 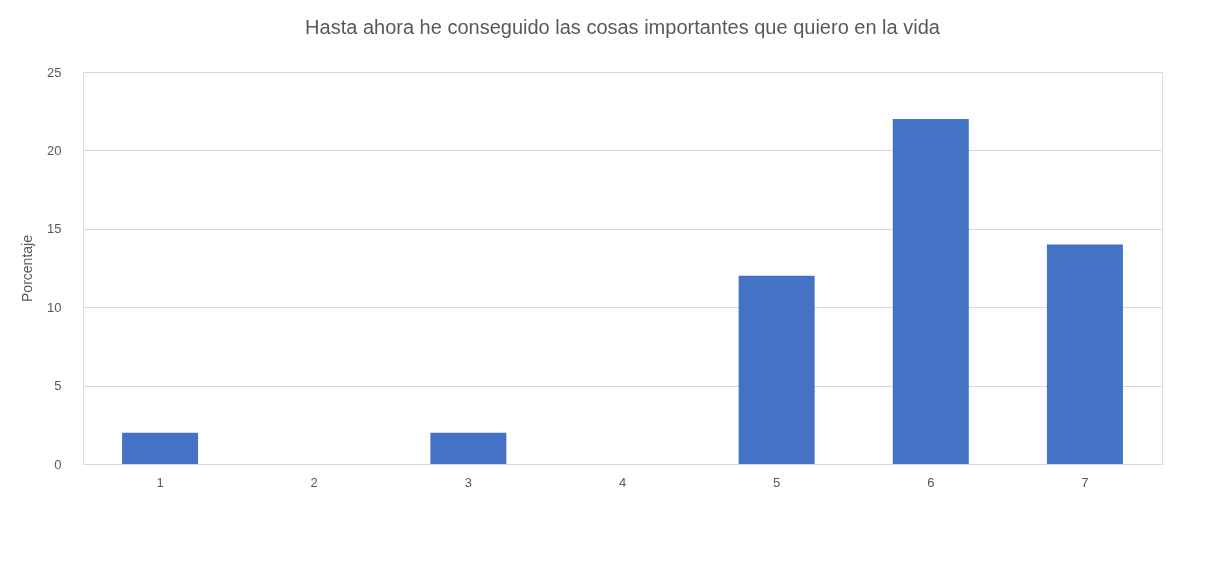 I want to click on x-tick-label: 6, so click(x=931, y=482).